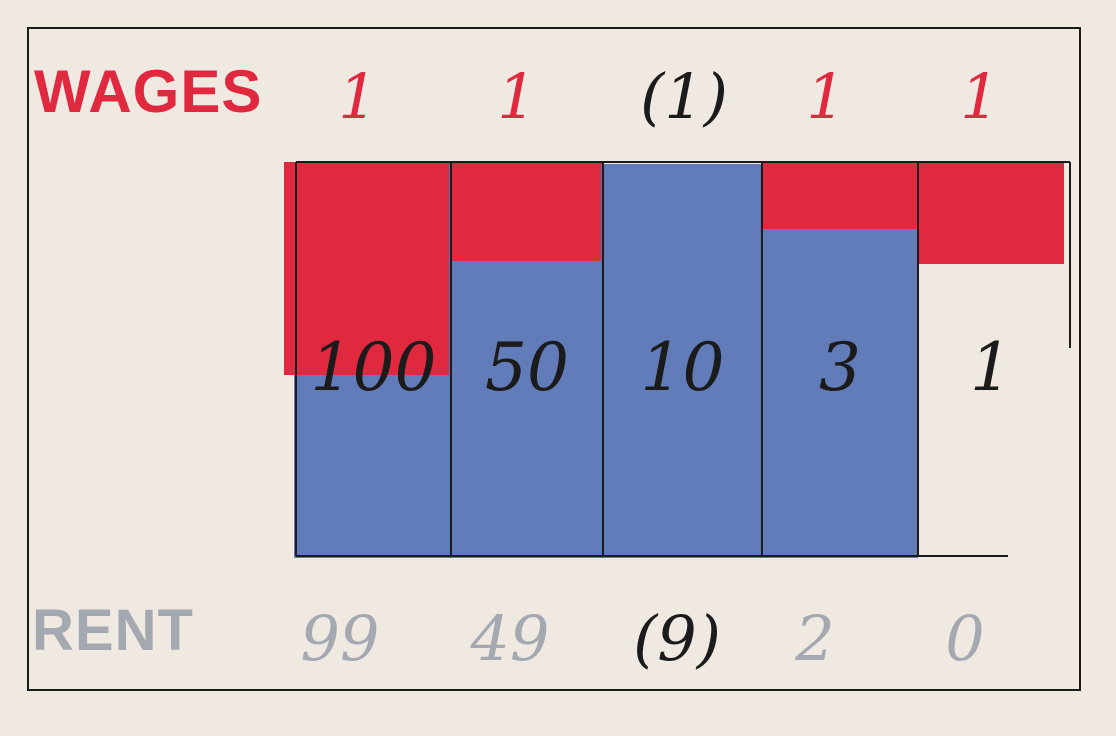 The height and width of the screenshot is (736, 1116). I want to click on wages-value-1: 1, so click(357, 96).